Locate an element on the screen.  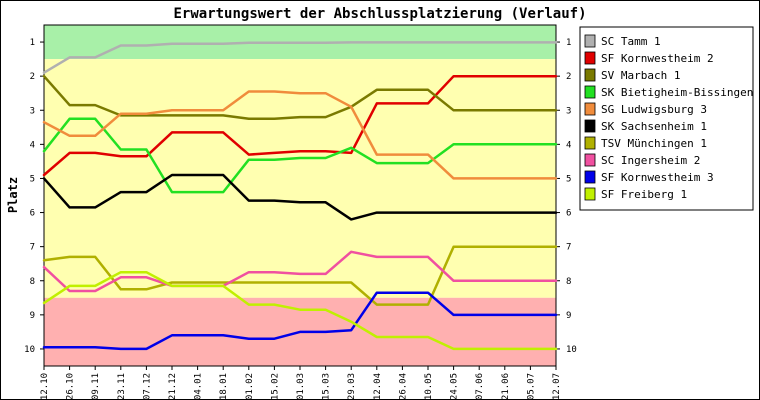
x-tick-label: 26.10 is located at coordinates (71, 386).